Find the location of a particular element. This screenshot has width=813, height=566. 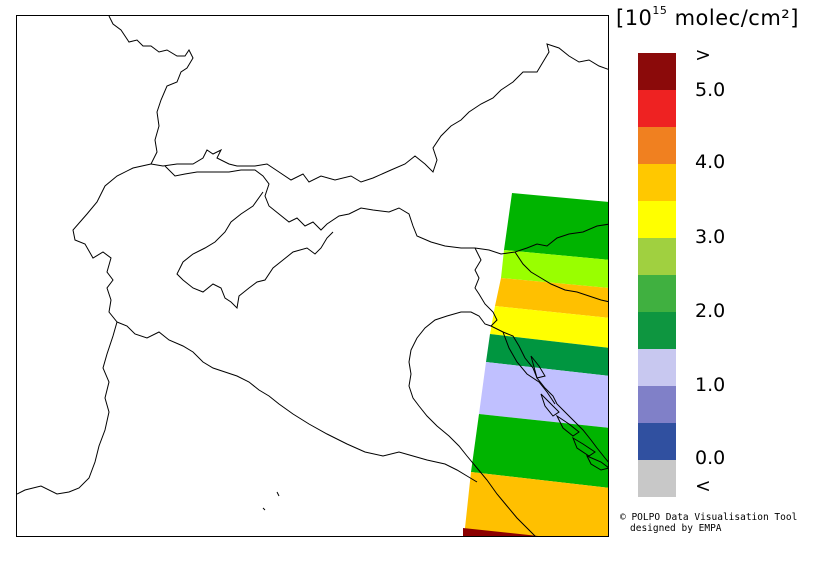

legend-label-1: 1.0 is located at coordinates (710, 385).